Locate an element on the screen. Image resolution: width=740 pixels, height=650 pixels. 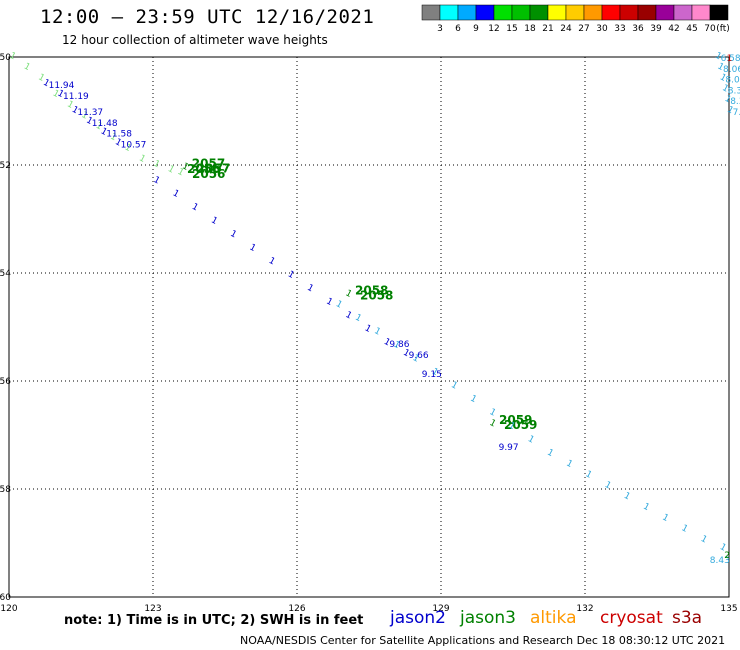
colorbar-label: 27 is located at coordinates (583, 29).